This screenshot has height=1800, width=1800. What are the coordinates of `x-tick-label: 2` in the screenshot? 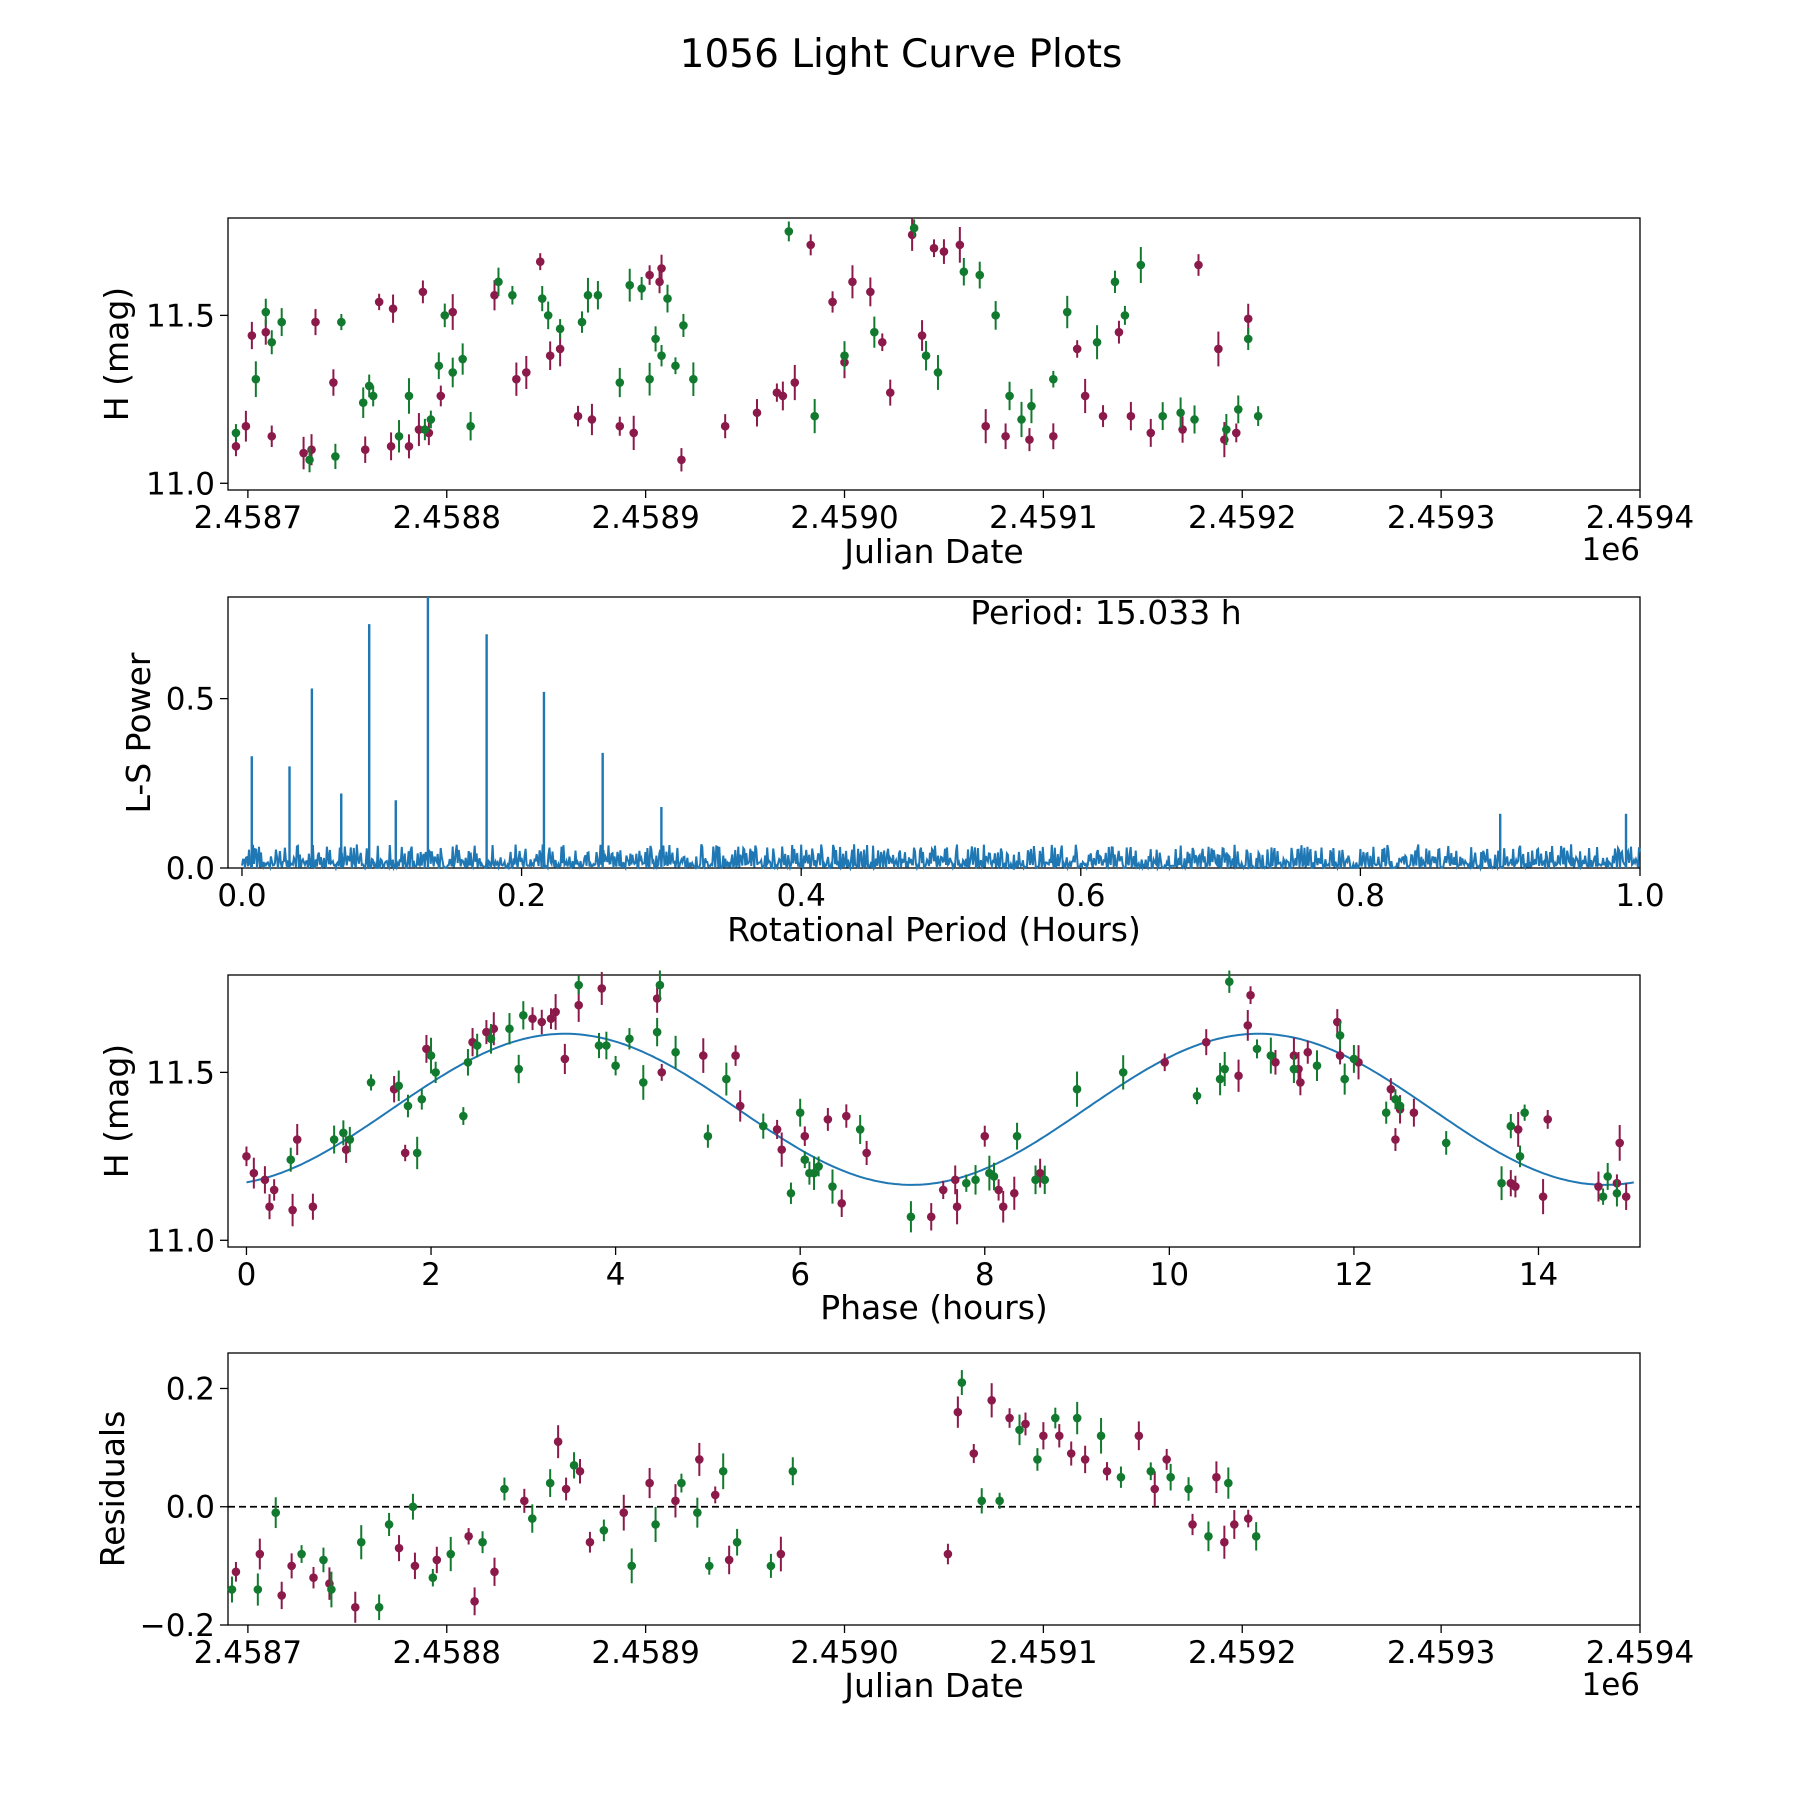 It's located at (431, 1275).